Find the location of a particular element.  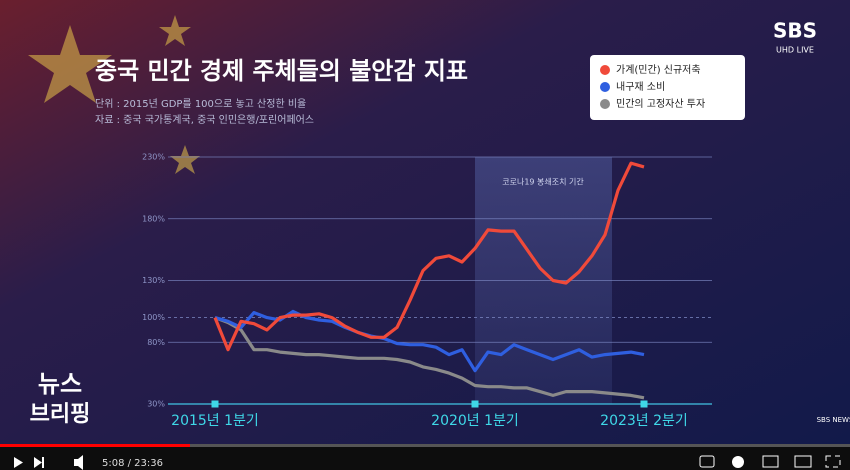

x-tick-label: 2020년 1분기 is located at coordinates (475, 421).